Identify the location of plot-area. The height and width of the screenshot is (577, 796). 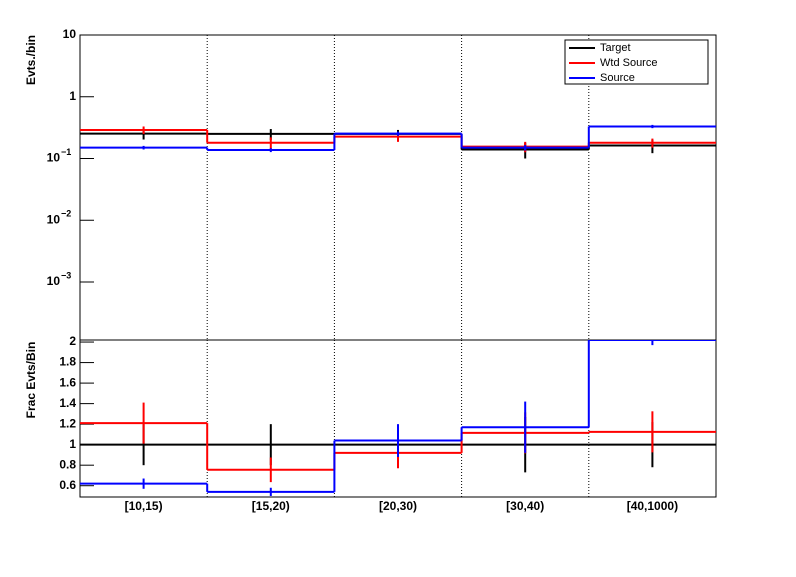
(398, 141).